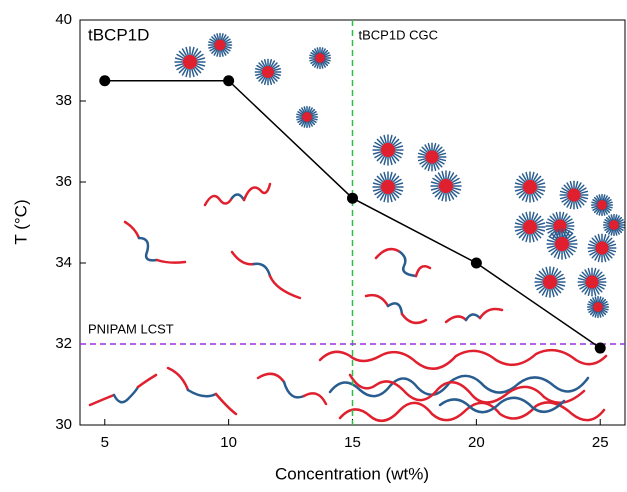  I want to click on y-tick-label: 38, so click(63, 100).